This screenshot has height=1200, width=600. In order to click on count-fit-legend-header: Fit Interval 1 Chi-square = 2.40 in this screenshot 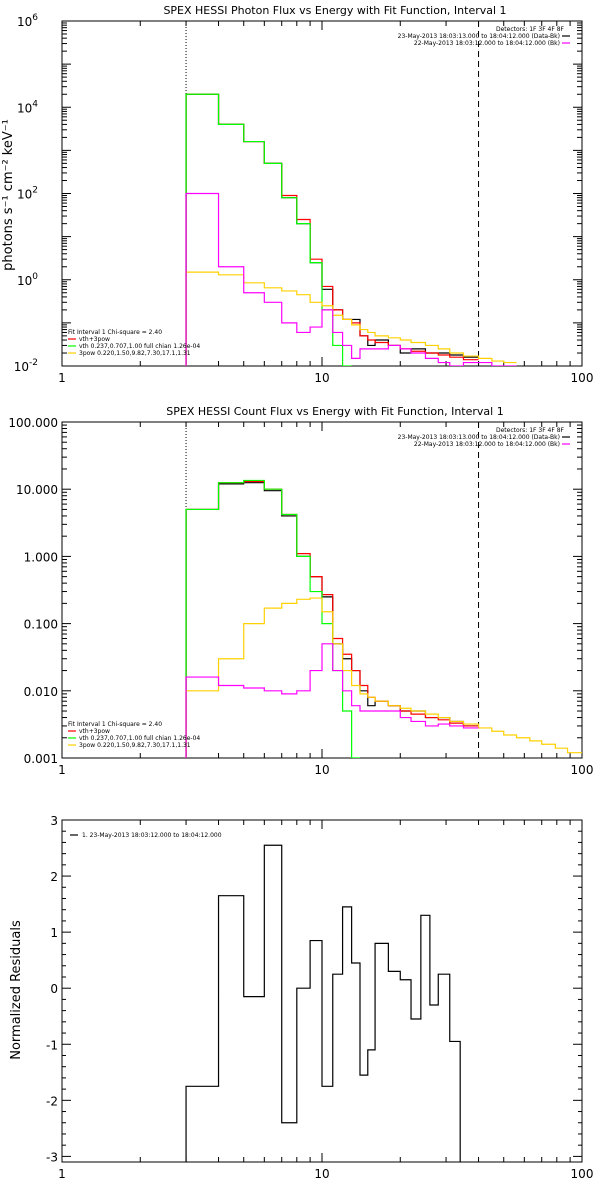, I will do `click(115, 724)`.